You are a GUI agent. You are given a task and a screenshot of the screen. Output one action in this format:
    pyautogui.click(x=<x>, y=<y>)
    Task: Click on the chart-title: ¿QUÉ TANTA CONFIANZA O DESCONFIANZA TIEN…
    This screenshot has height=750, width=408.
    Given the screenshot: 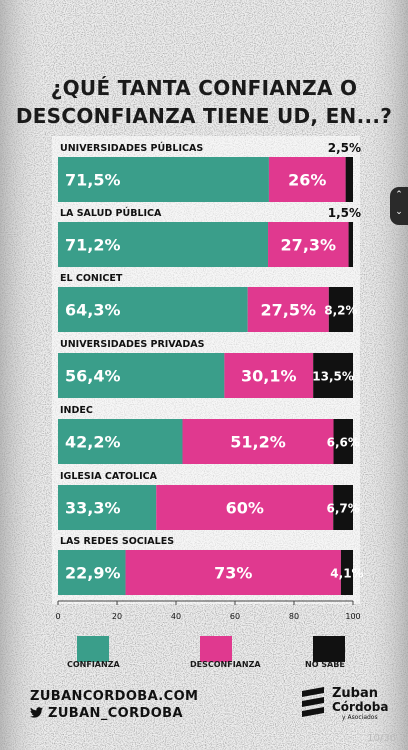 What is the action you would take?
    pyautogui.click(x=204, y=102)
    